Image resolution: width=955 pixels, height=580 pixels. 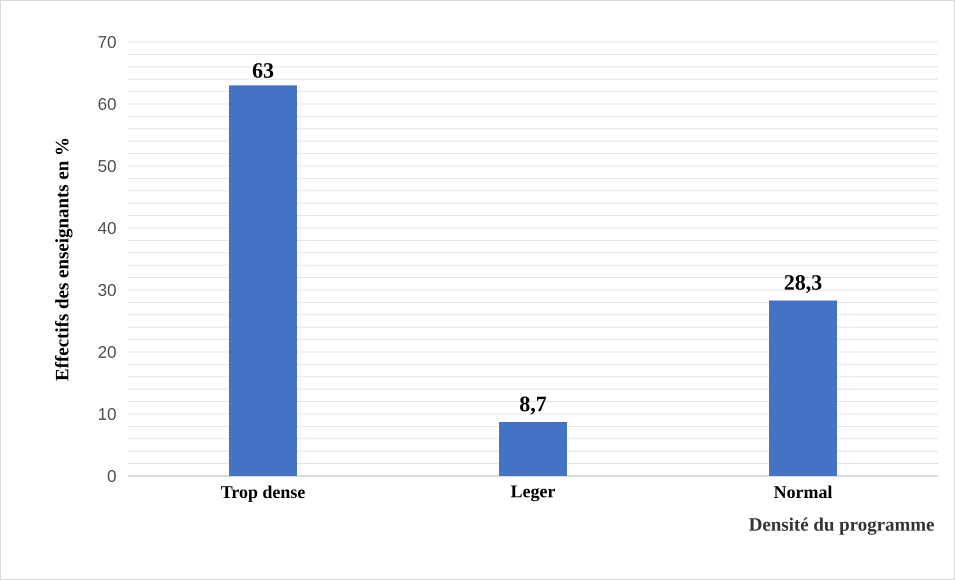 What do you see at coordinates (107, 414) in the screenshot?
I see `y-tick-label: 10` at bounding box center [107, 414].